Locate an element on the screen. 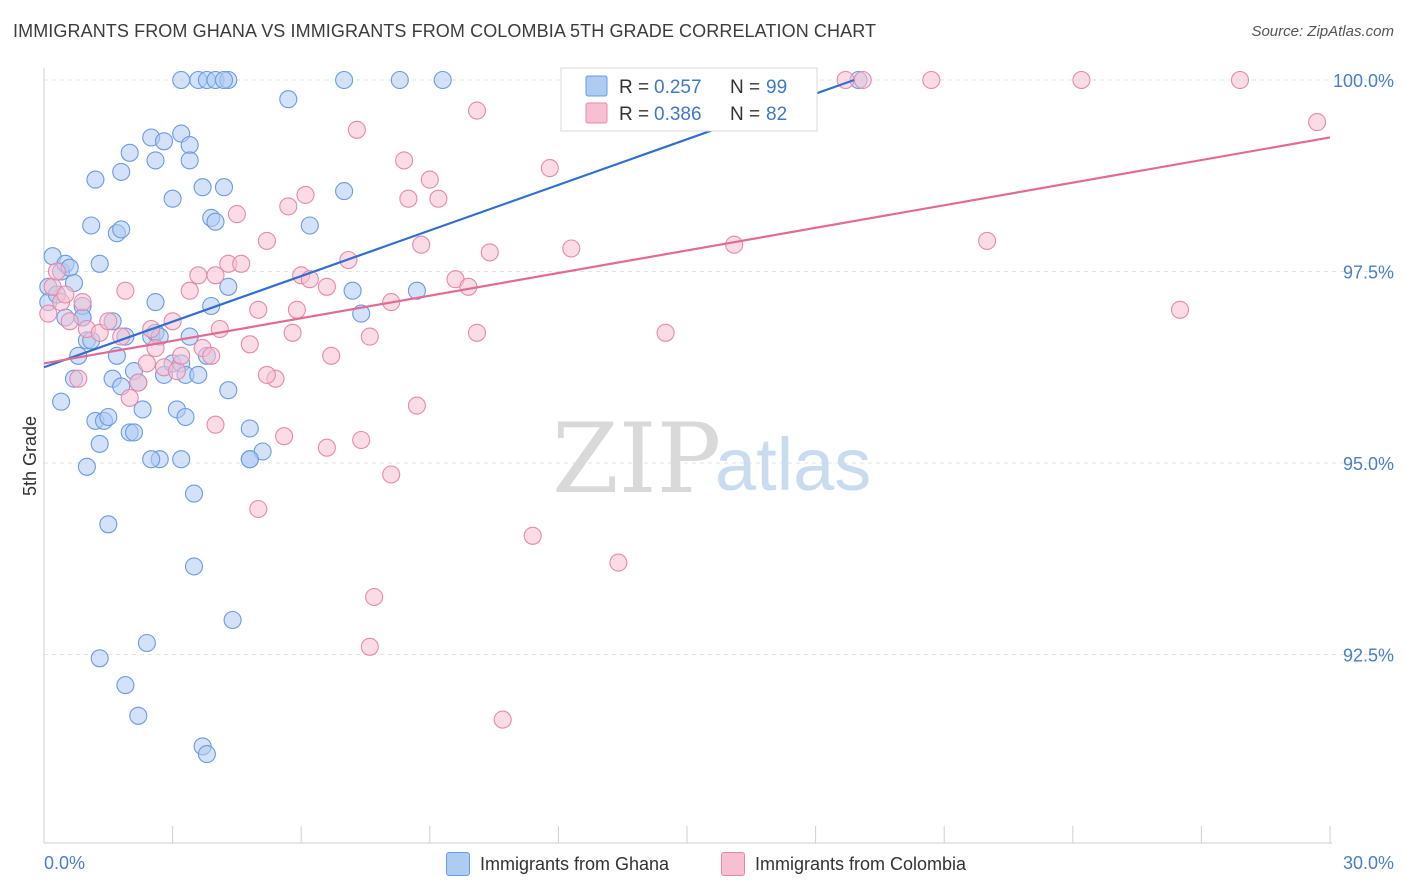 The image size is (1406, 892). bottom-legend-swatch-colombia is located at coordinates (733, 864).